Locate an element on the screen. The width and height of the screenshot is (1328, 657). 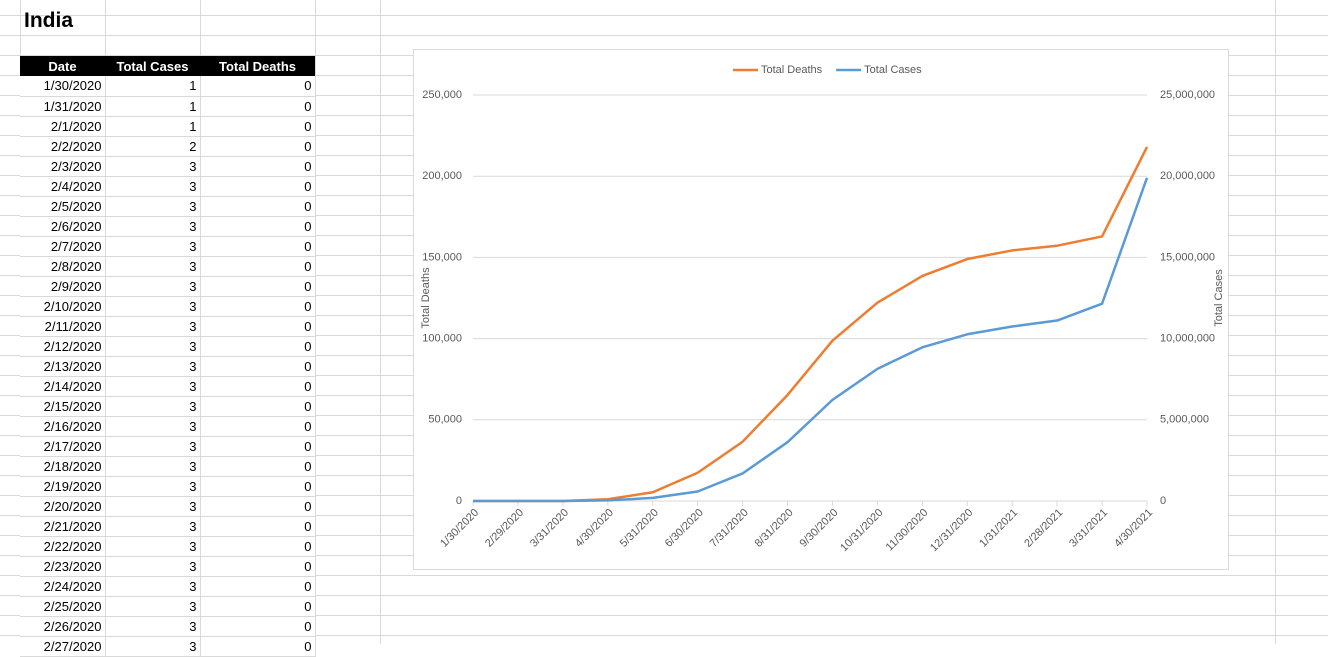
y-tick-label: 200,000 is located at coordinates (442, 176).